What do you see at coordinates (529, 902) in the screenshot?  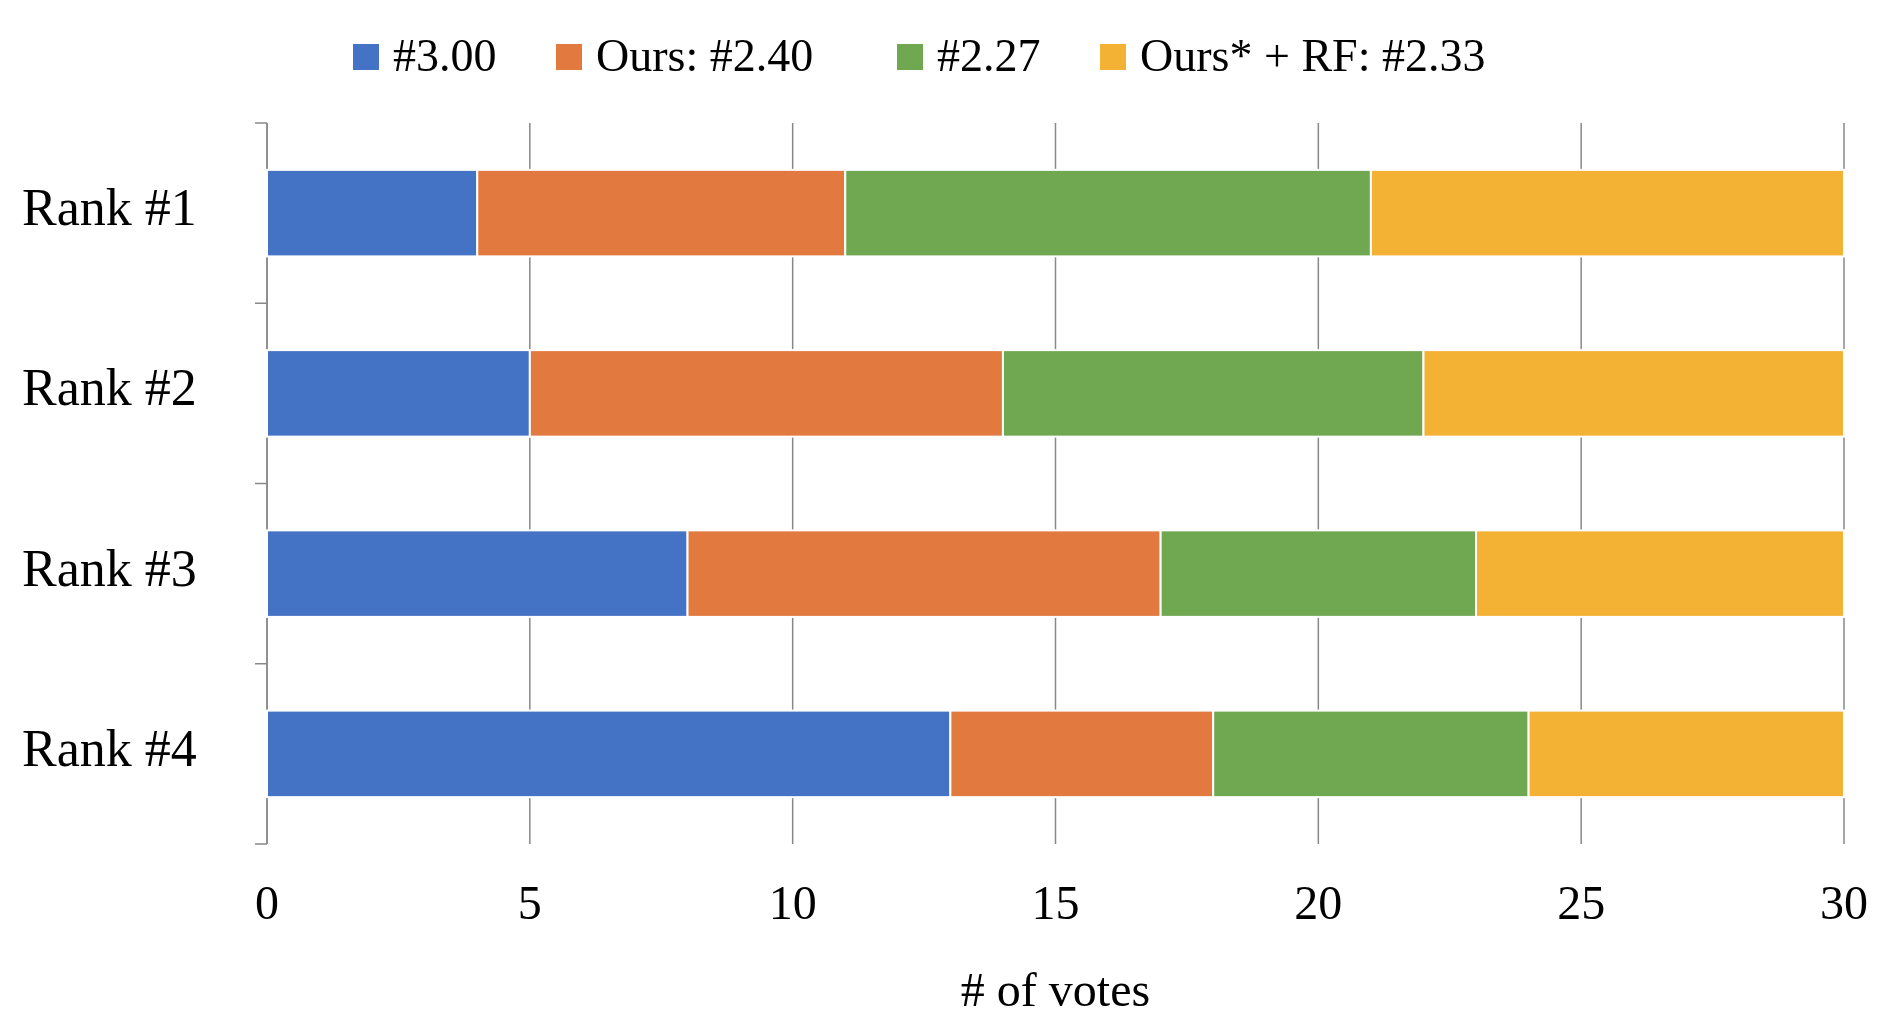 I see `x-tick-label: 5` at bounding box center [529, 902].